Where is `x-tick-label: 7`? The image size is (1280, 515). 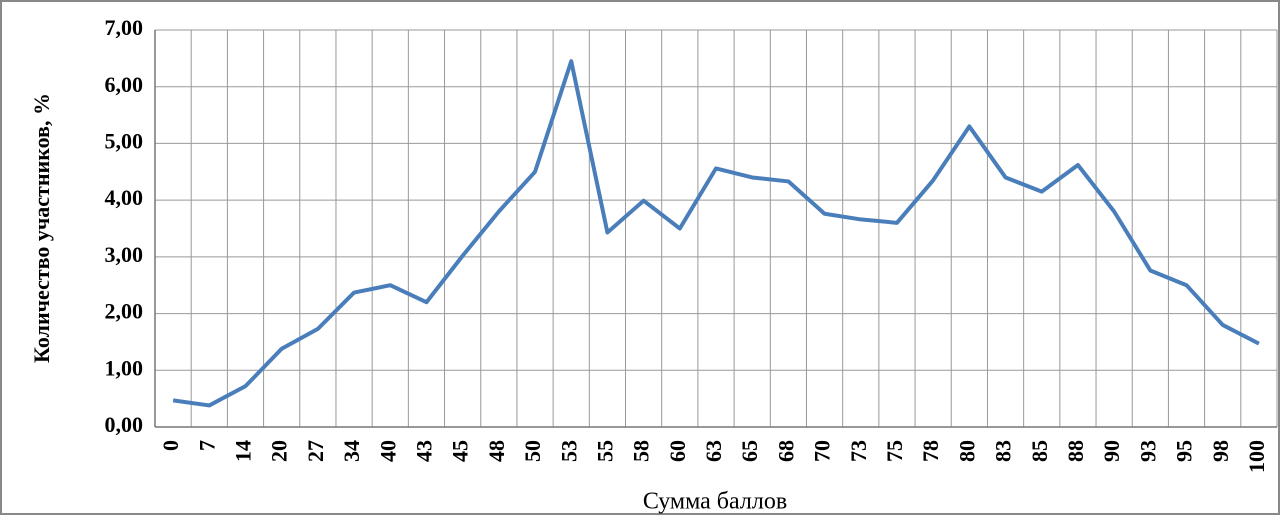
x-tick-label: 7 is located at coordinates (206, 445).